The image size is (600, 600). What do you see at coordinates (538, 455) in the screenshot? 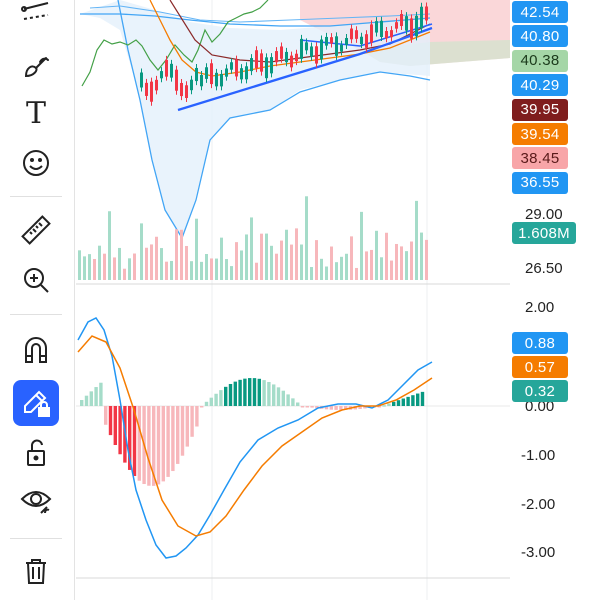
I see `macd-axis-label: -1.00` at bounding box center [538, 455].